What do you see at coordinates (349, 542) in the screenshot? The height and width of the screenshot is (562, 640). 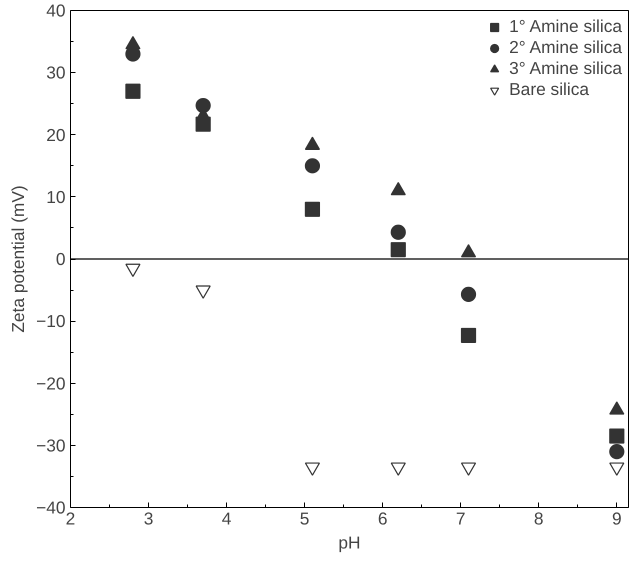 I see `x-axis-title: pH` at bounding box center [349, 542].